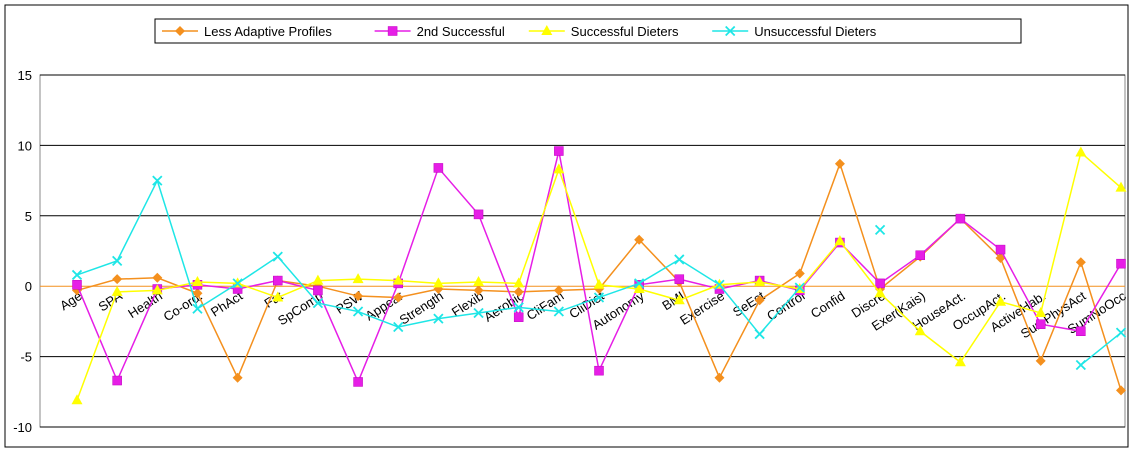 The width and height of the screenshot is (1133, 457). What do you see at coordinates (26, 357) in the screenshot?
I see `y-tick-label: -5` at bounding box center [26, 357].